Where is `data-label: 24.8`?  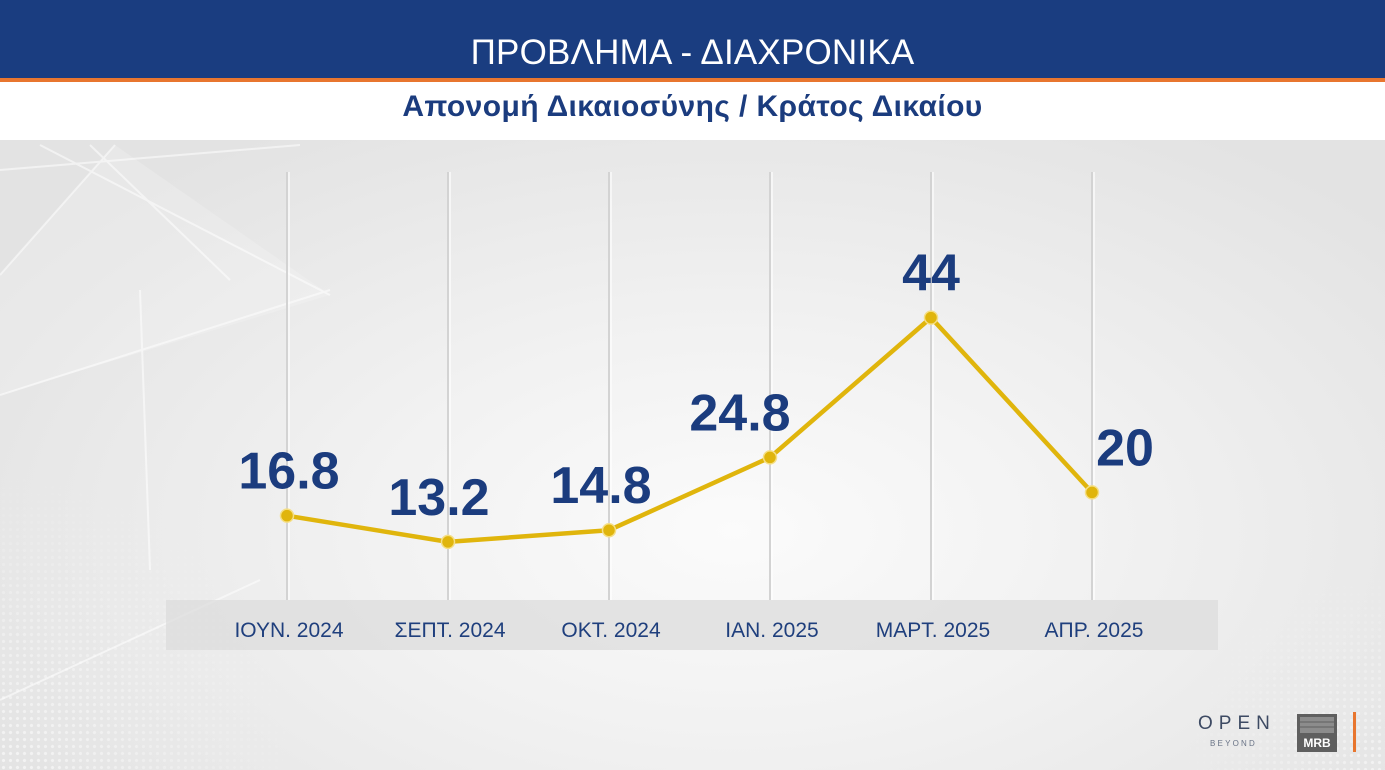
data-label: 24.8 is located at coordinates (739, 413).